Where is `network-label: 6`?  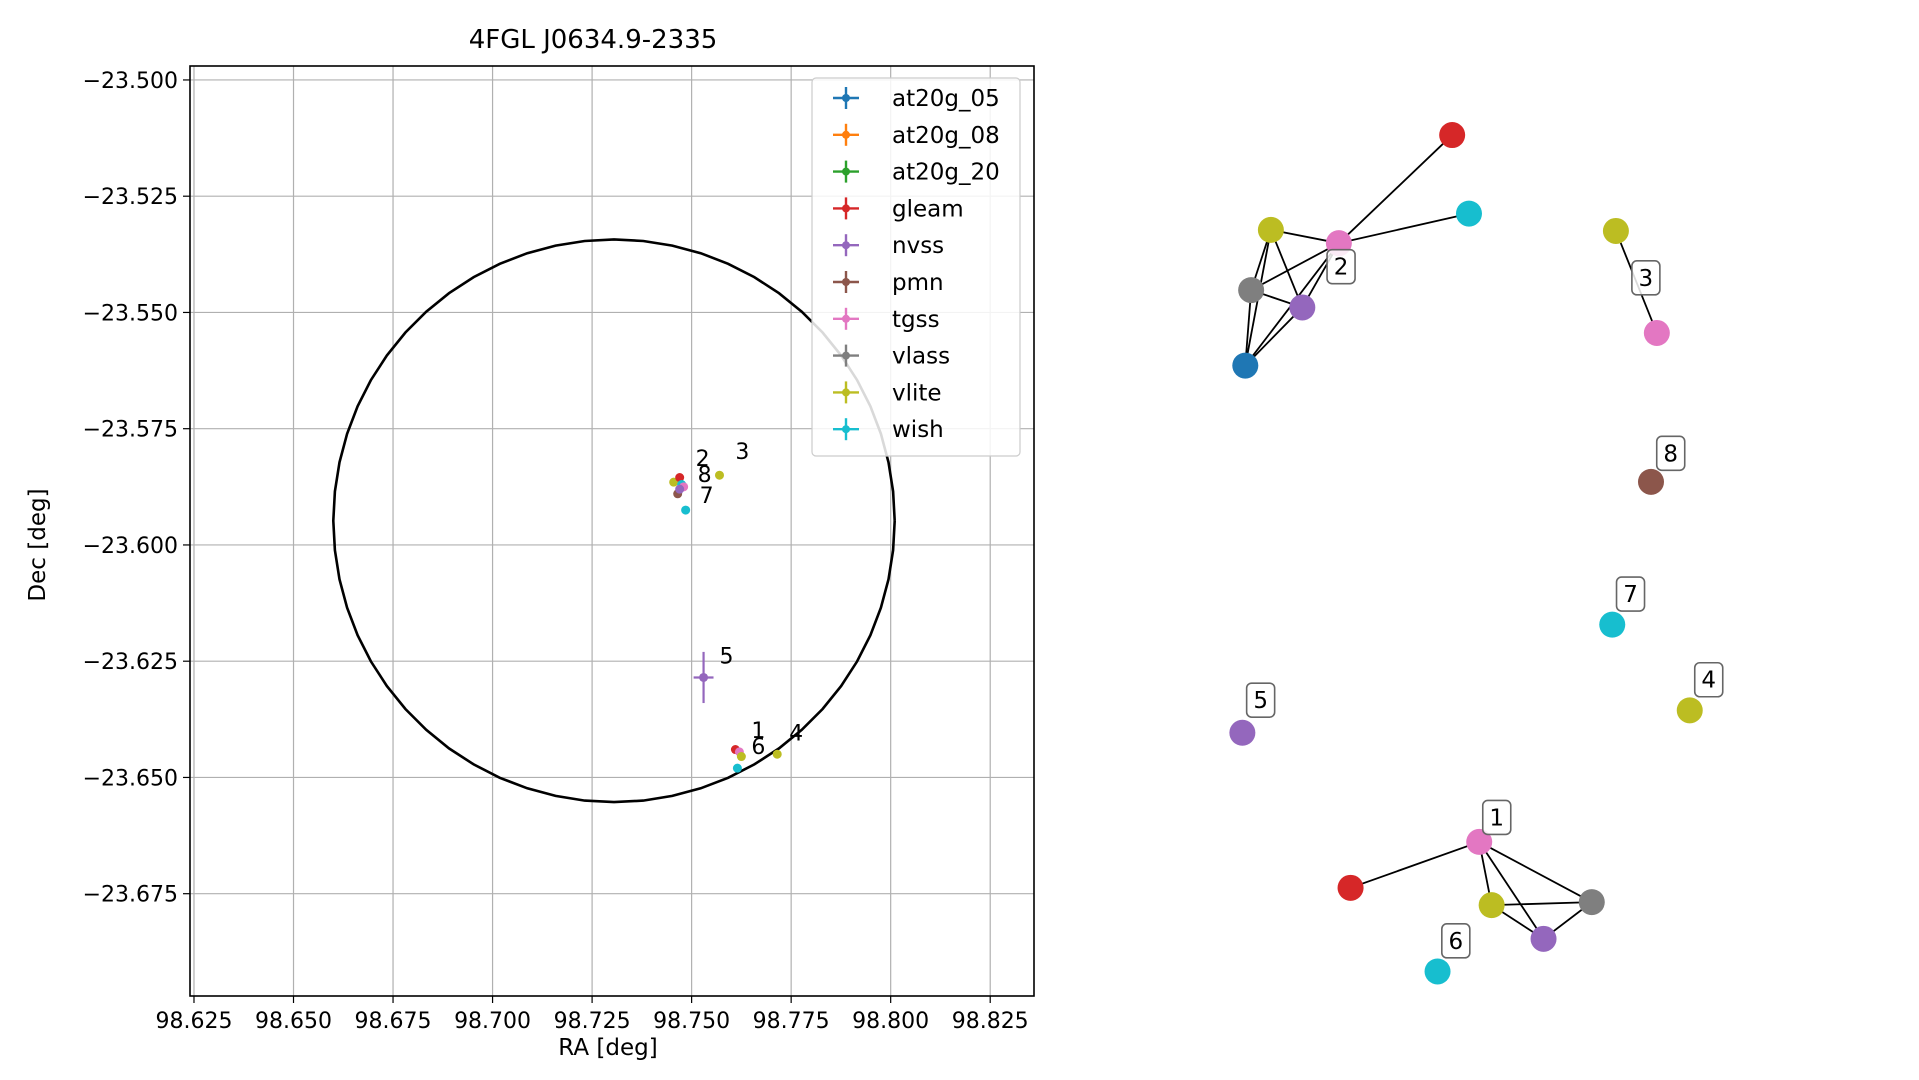 network-label: 6 is located at coordinates (1456, 942).